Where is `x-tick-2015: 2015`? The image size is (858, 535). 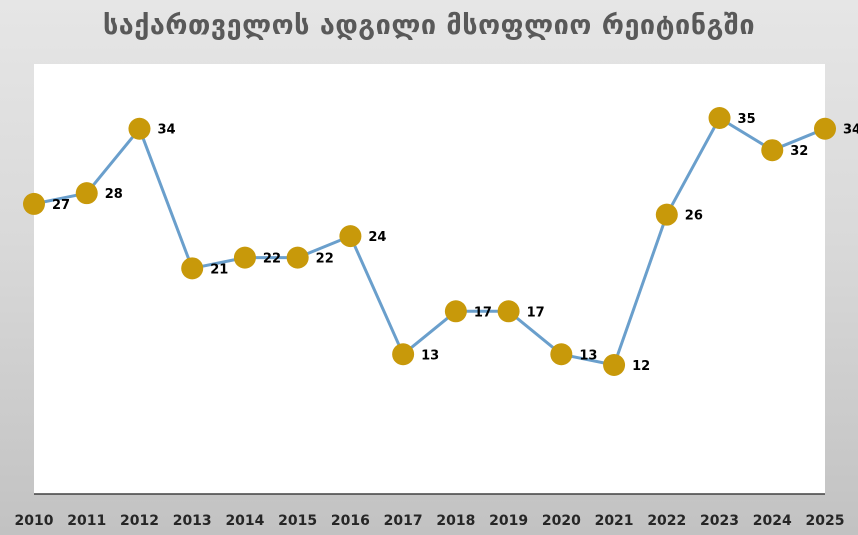
x-tick-2015: 2015 is located at coordinates (297, 521).